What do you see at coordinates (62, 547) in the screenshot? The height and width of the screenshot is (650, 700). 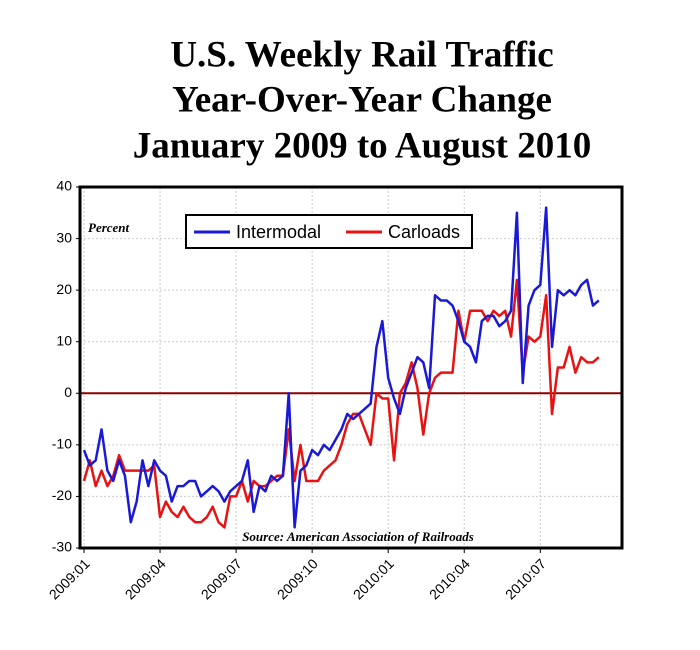 I see `y-tick-label: -30` at bounding box center [62, 547].